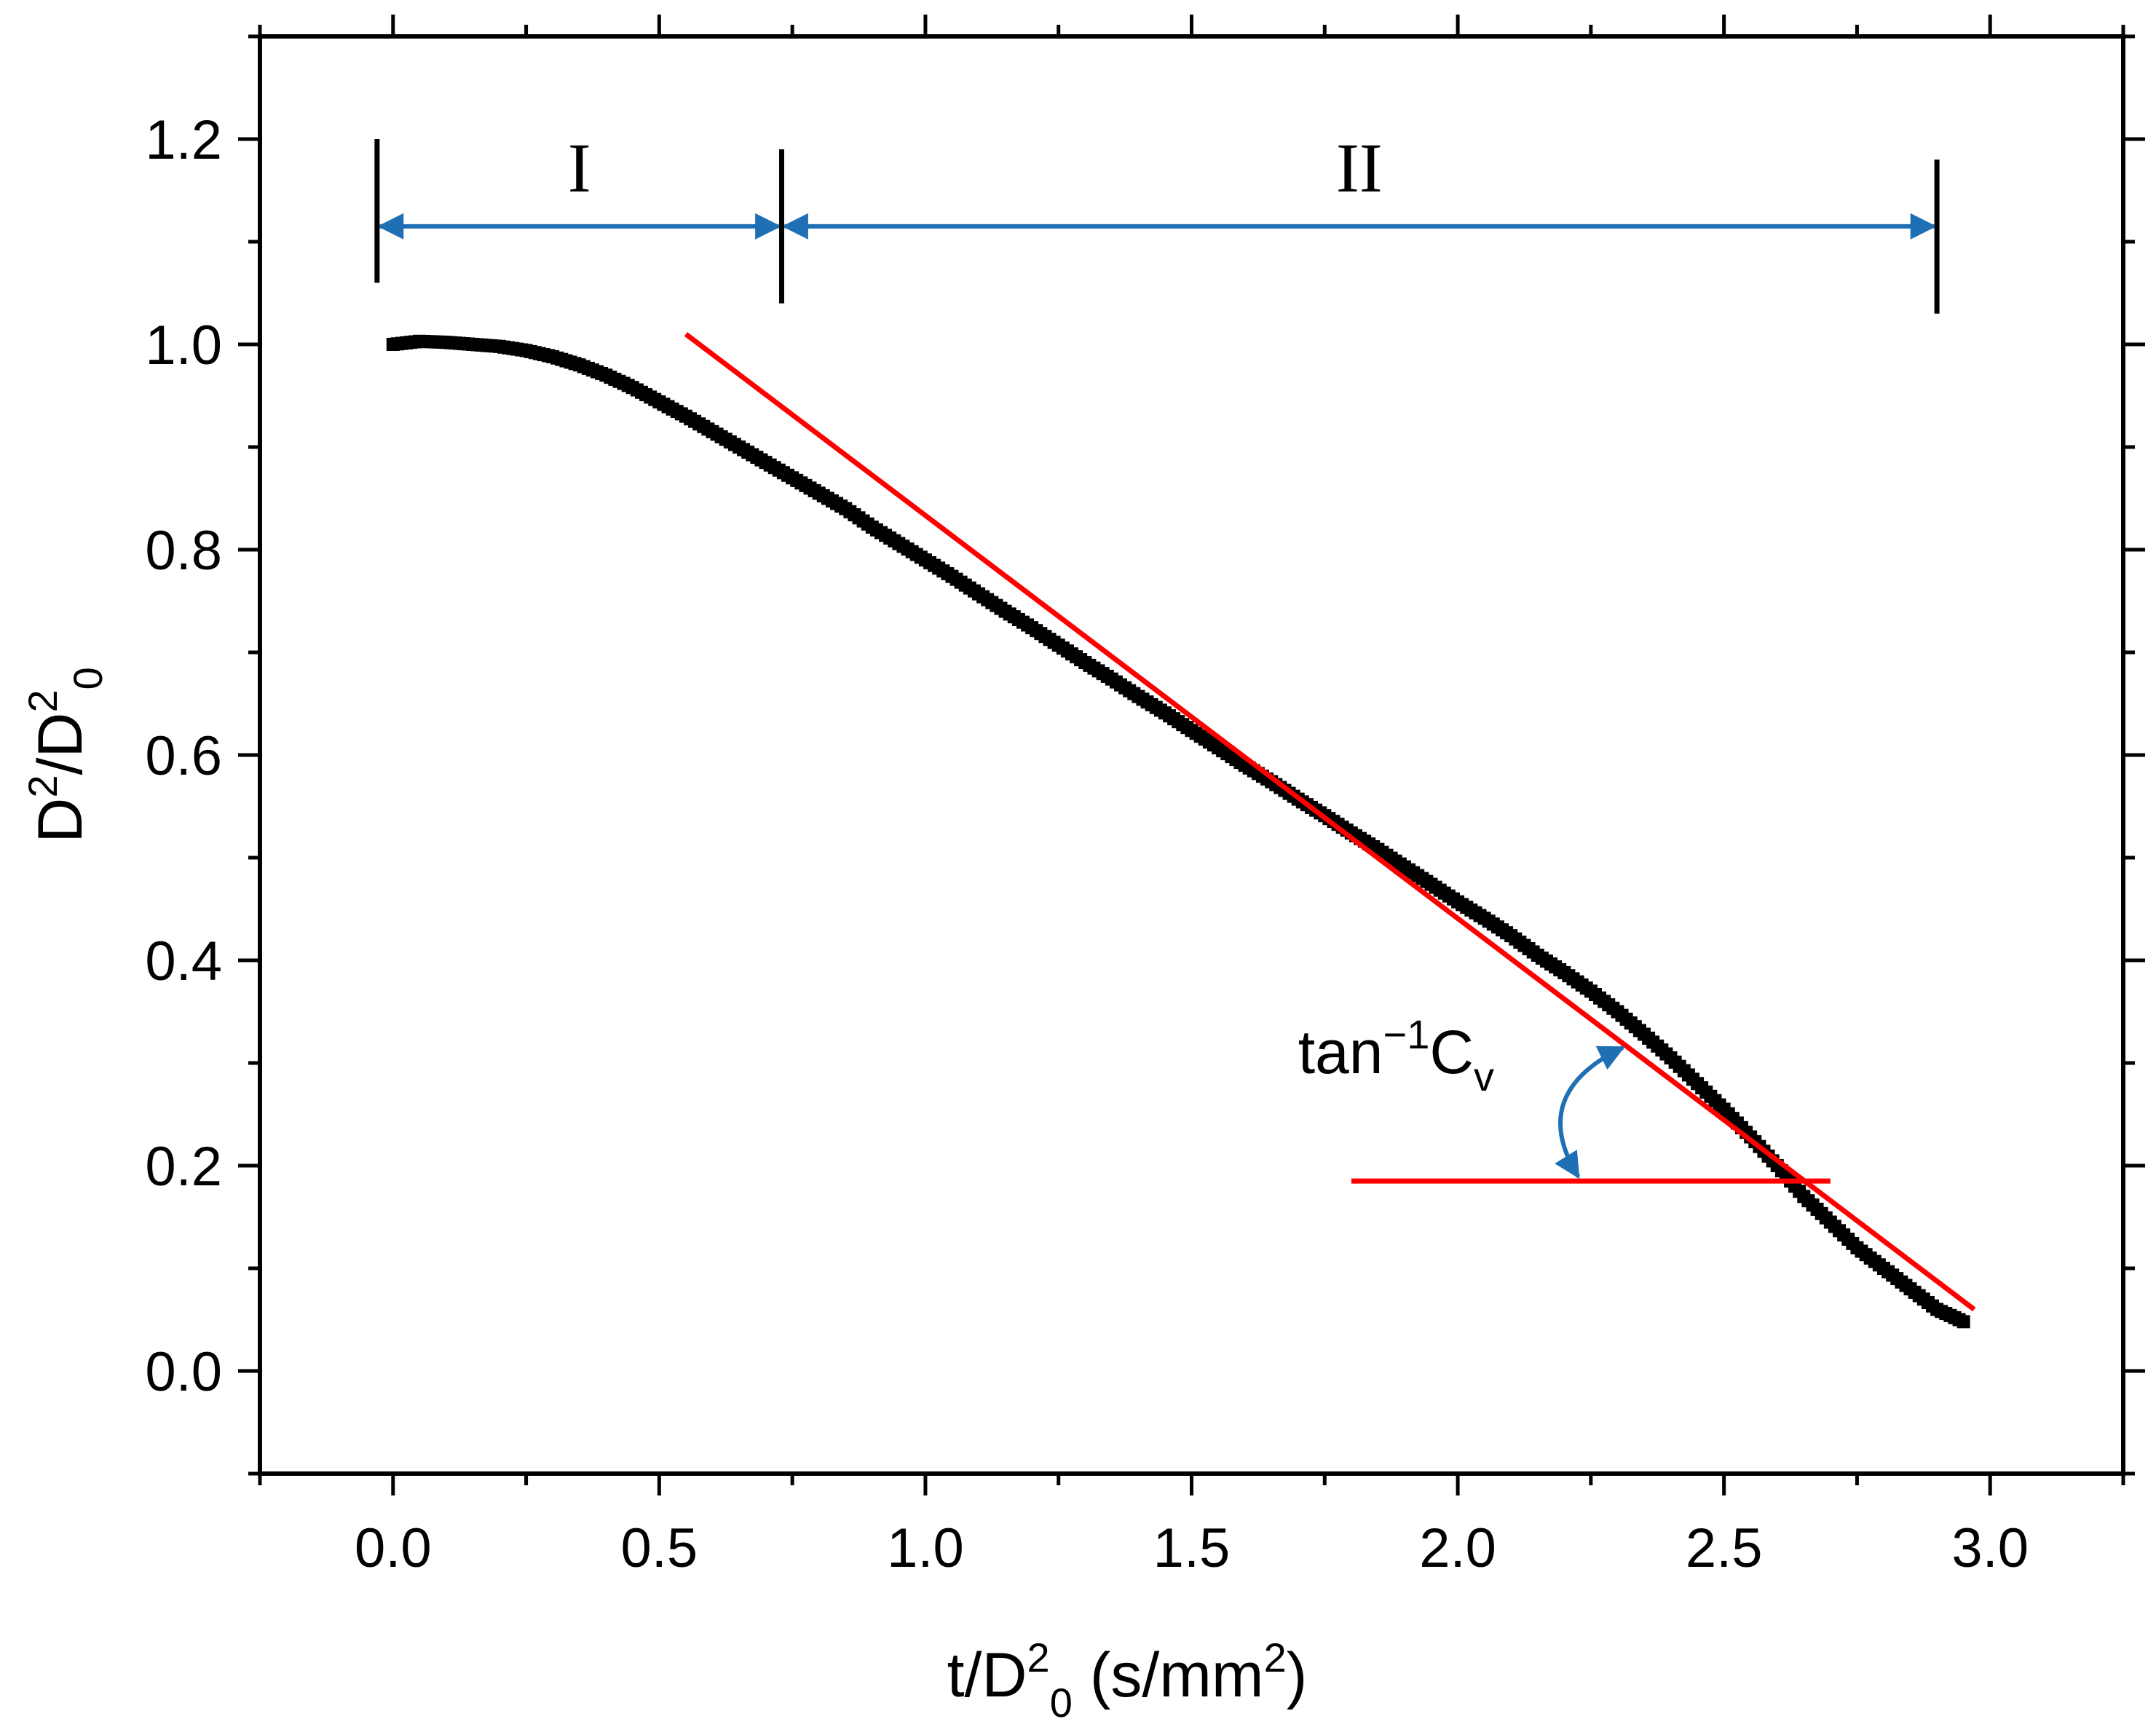  I want to click on x-tick-label: 1.0, so click(926, 1548).